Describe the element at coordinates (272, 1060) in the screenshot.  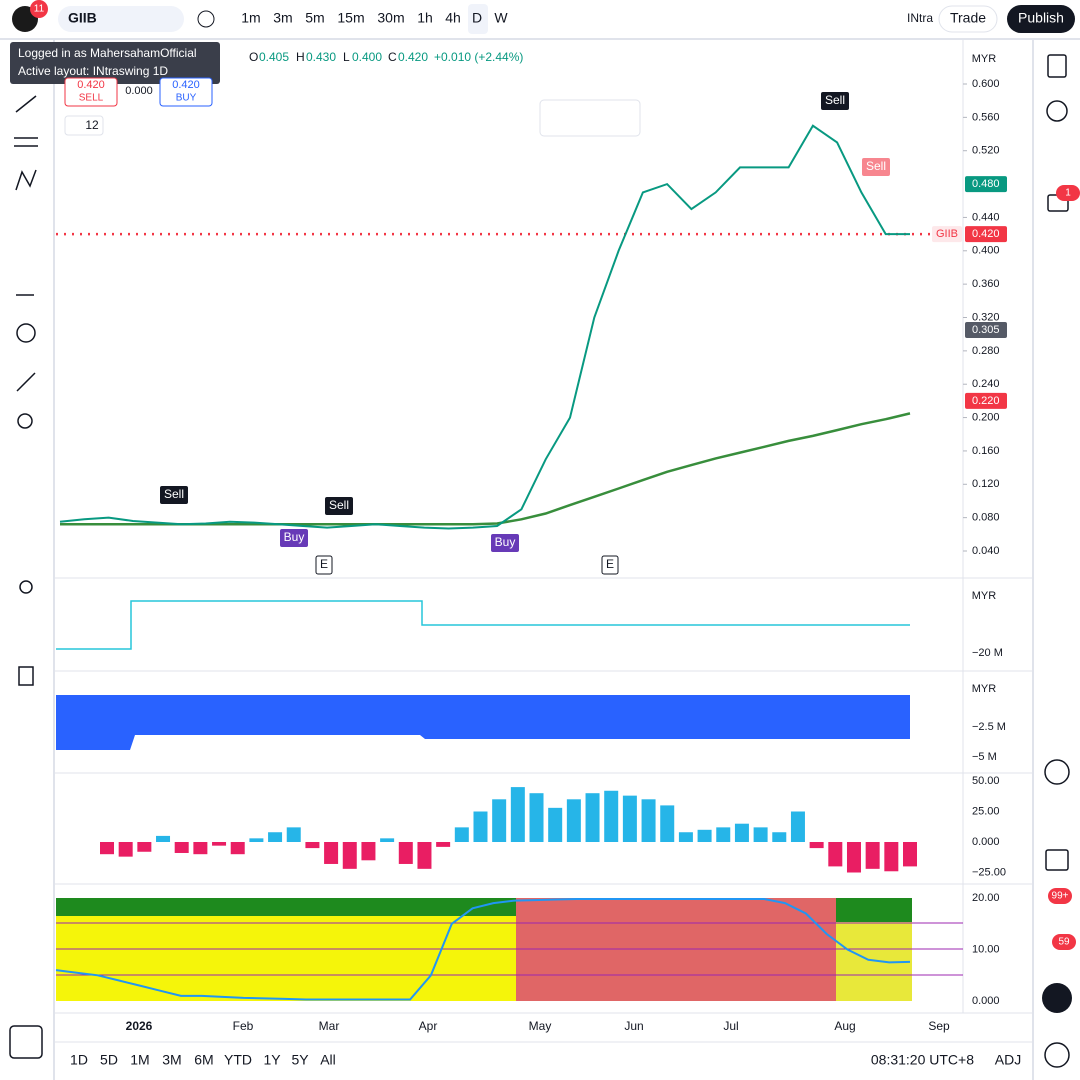
I see `range-button: 1Y` at that location.